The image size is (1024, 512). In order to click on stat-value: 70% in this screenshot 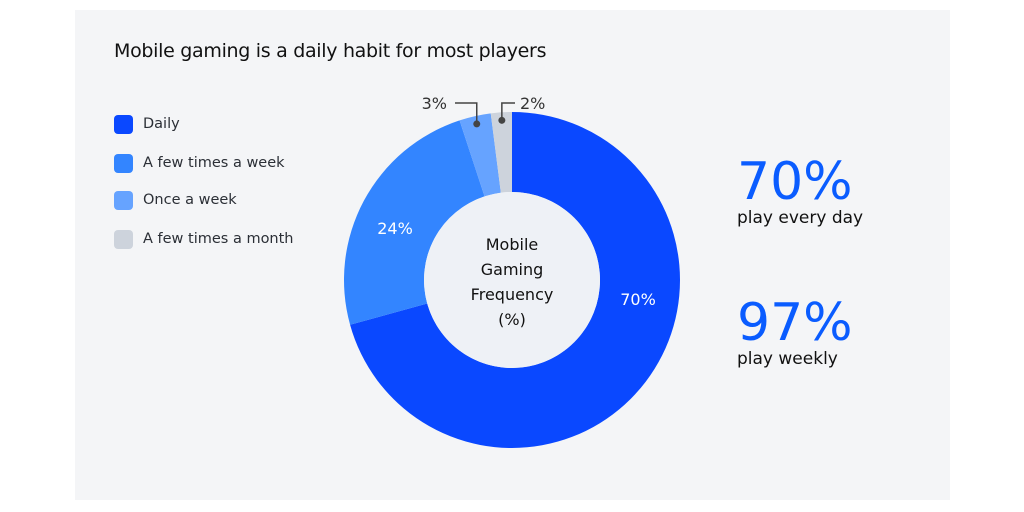, I will do `click(795, 182)`.